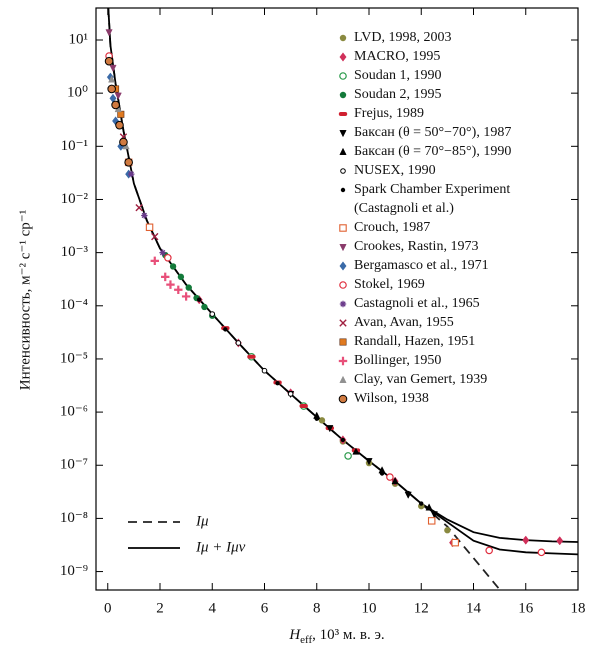 Image resolution: width=590 pixels, height=655 pixels. What do you see at coordinates (74, 571) in the screenshot?
I see `y-tick-label: 10⁻⁹` at bounding box center [74, 571].